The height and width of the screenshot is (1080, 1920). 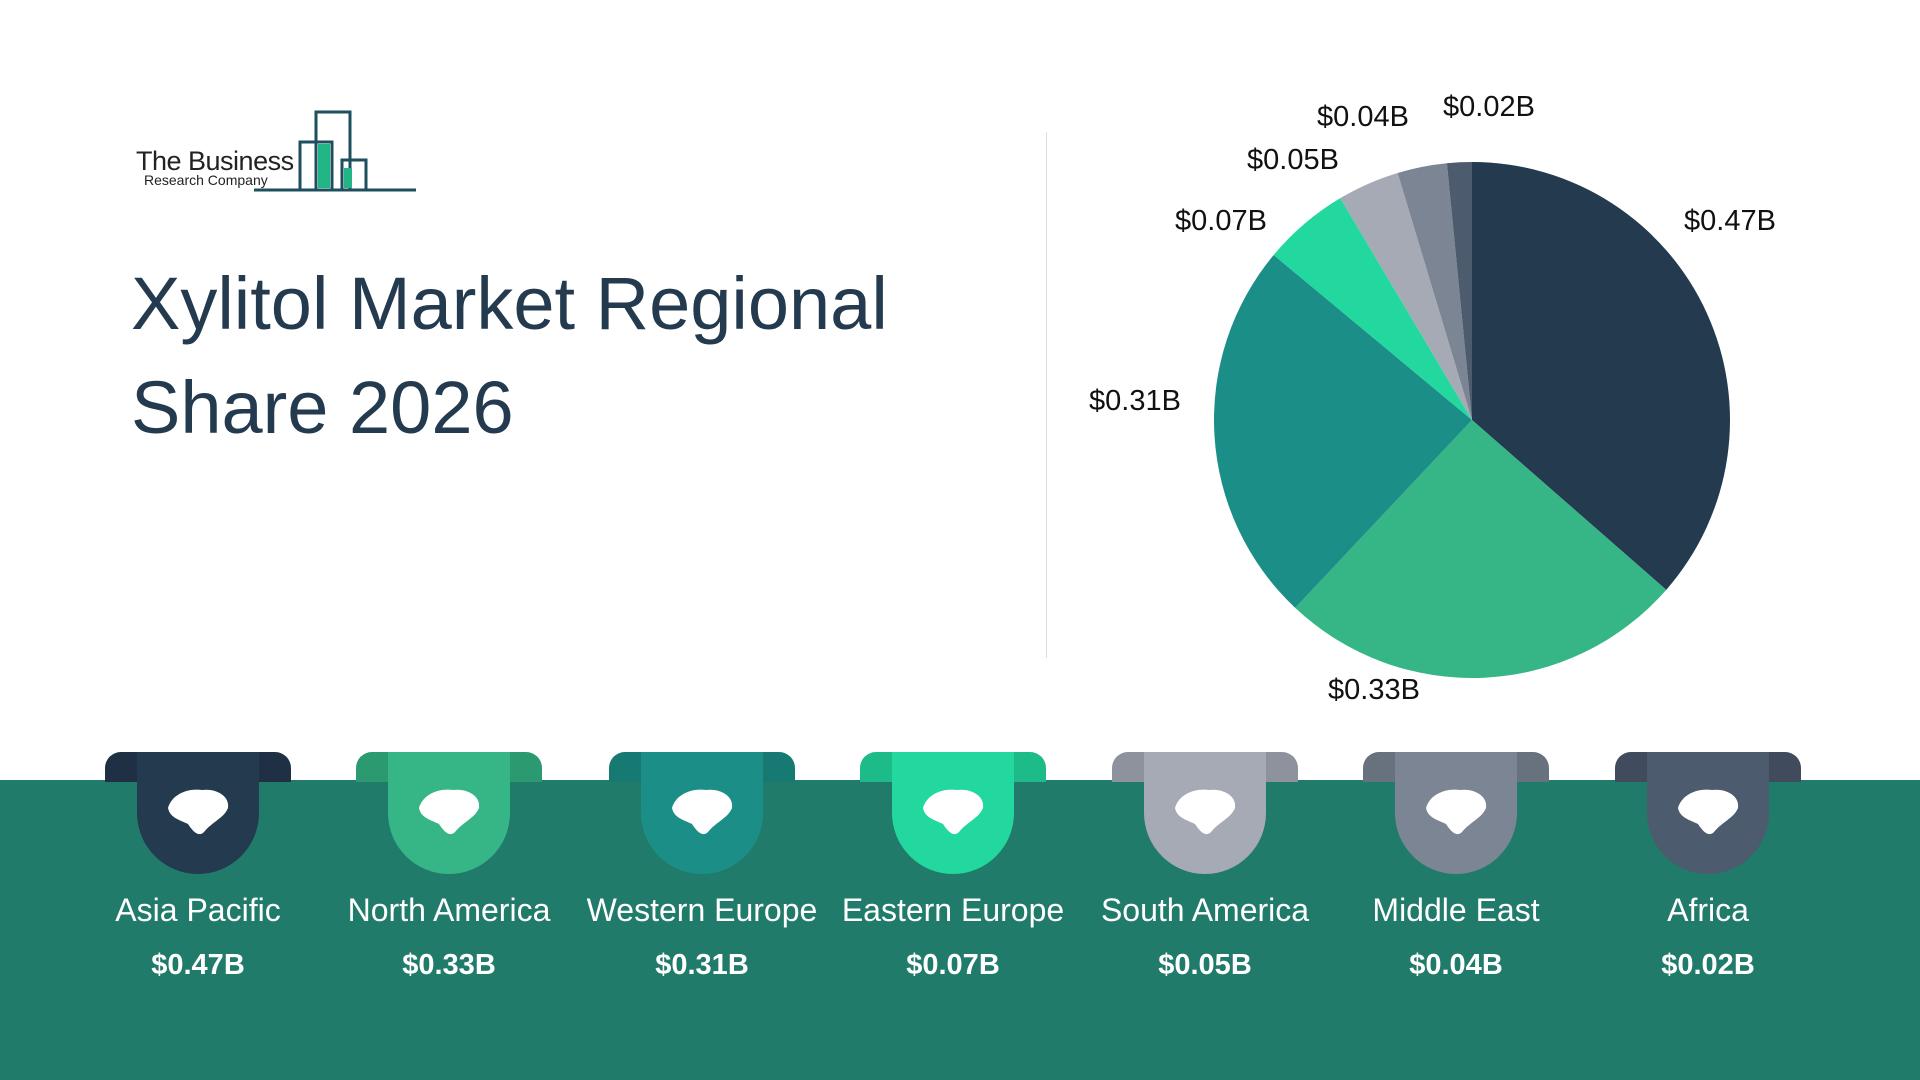 I want to click on region-value: $0.31B, so click(x=702, y=965).